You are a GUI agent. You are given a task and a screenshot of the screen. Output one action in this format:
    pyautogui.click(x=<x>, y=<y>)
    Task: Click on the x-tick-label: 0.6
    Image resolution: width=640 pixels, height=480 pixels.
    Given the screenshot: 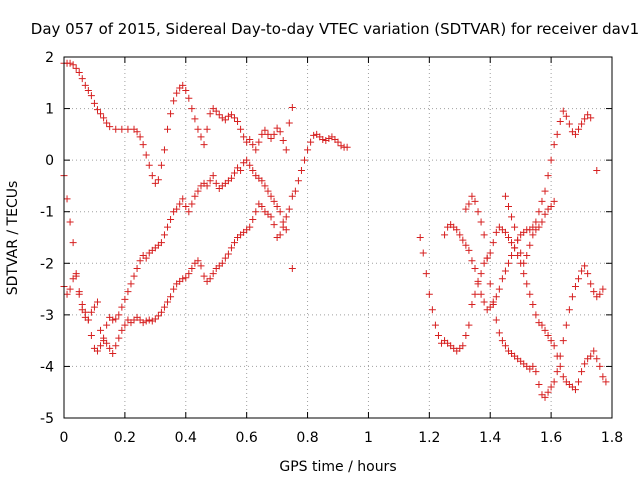 What is the action you would take?
    pyautogui.click(x=247, y=438)
    